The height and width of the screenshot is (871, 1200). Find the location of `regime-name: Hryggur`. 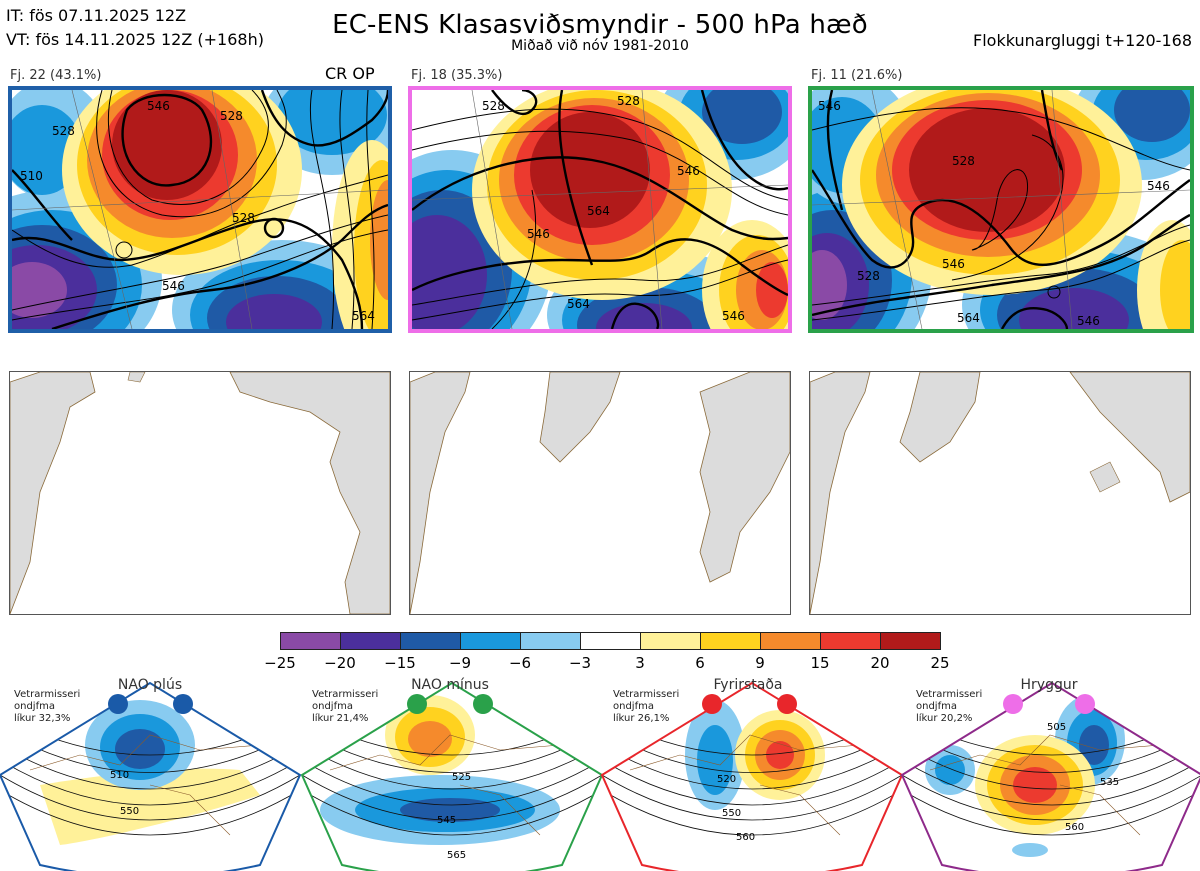

regime-name: Hryggur is located at coordinates (1049, 685).